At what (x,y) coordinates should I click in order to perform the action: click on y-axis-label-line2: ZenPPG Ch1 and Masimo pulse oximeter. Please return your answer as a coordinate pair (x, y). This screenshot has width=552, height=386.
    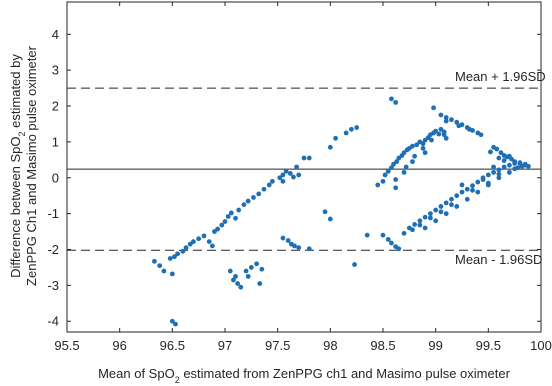
    Looking at the image, I should click on (31, 165).